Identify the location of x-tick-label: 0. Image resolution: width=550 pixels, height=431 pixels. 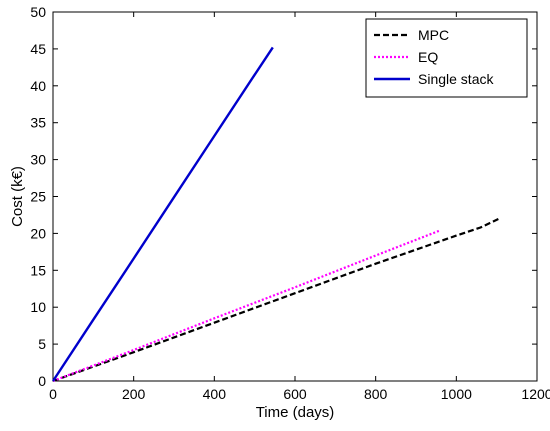
(53, 394).